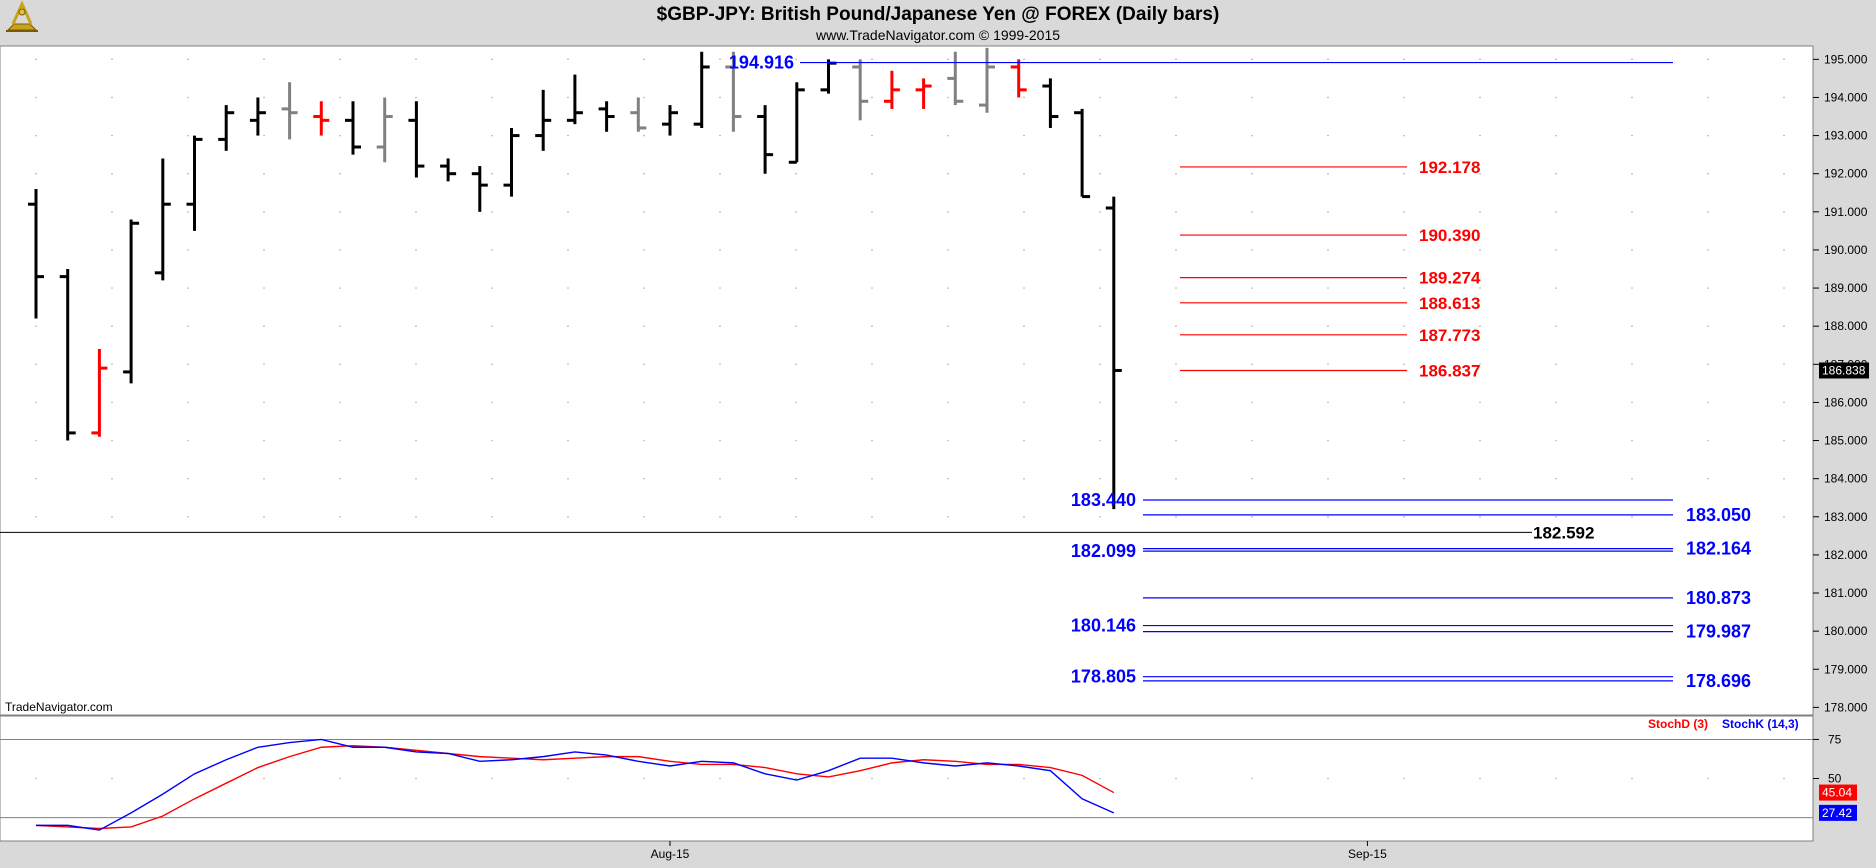  I want to click on stochd-value-label: 45.04, so click(1837, 793).